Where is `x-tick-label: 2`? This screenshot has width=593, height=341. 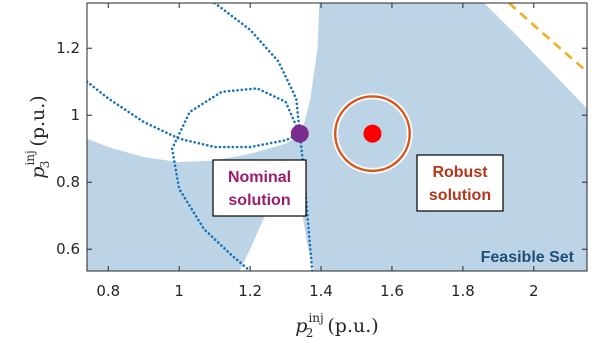 x-tick-label: 2 is located at coordinates (534, 291).